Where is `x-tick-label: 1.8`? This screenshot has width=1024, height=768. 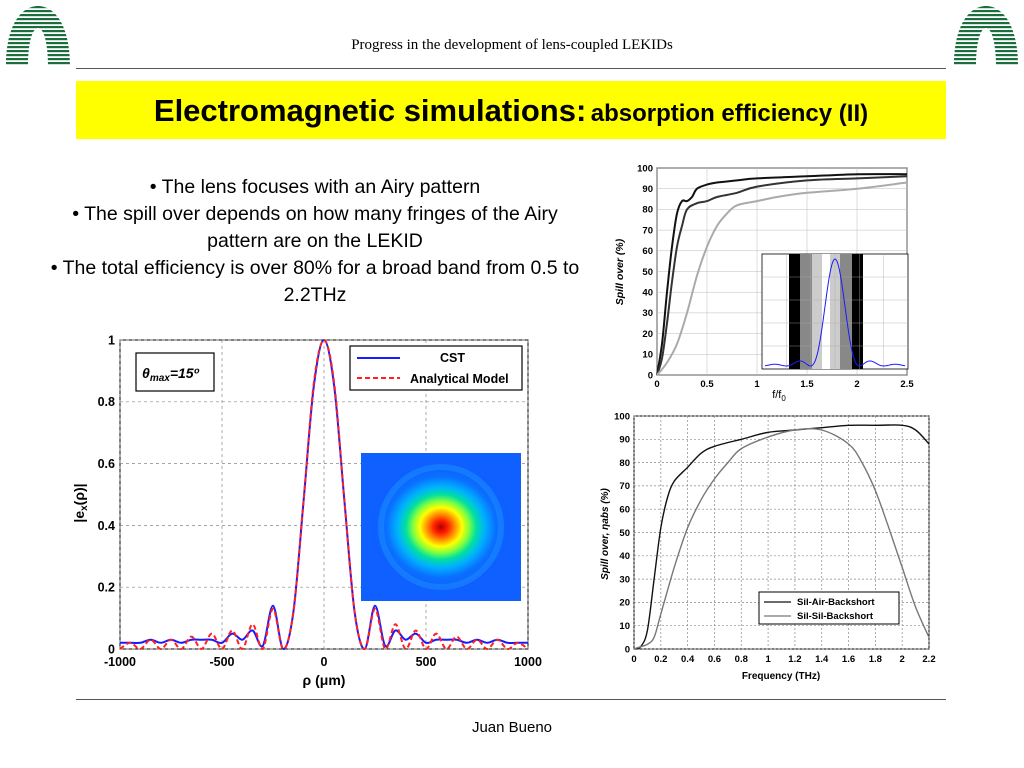 x-tick-label: 1.8 is located at coordinates (875, 659).